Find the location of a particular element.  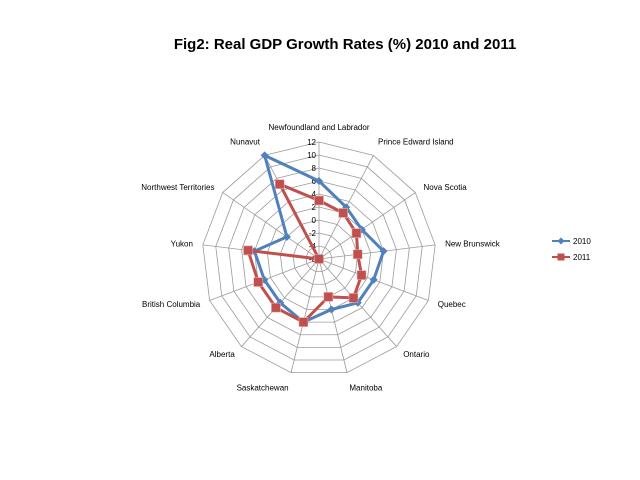

category-label: Quebec is located at coordinates (452, 304).